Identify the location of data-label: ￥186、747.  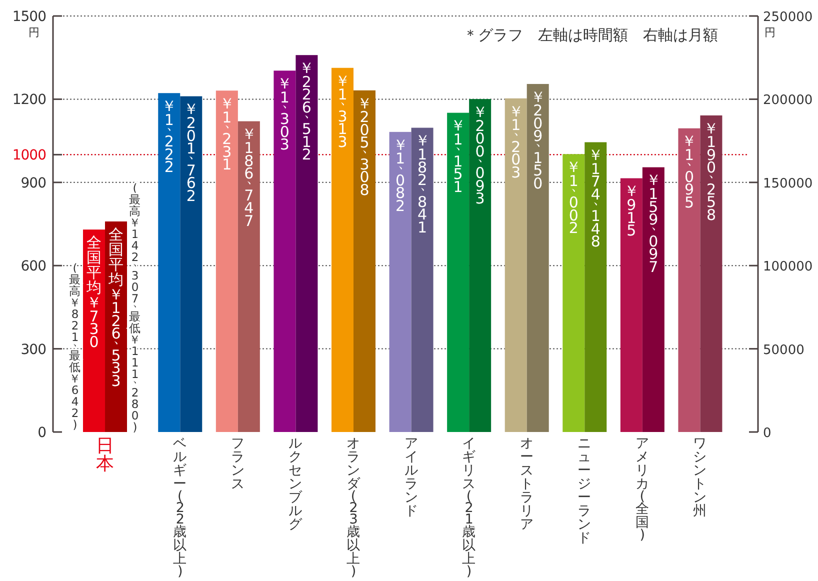
(251, 177).